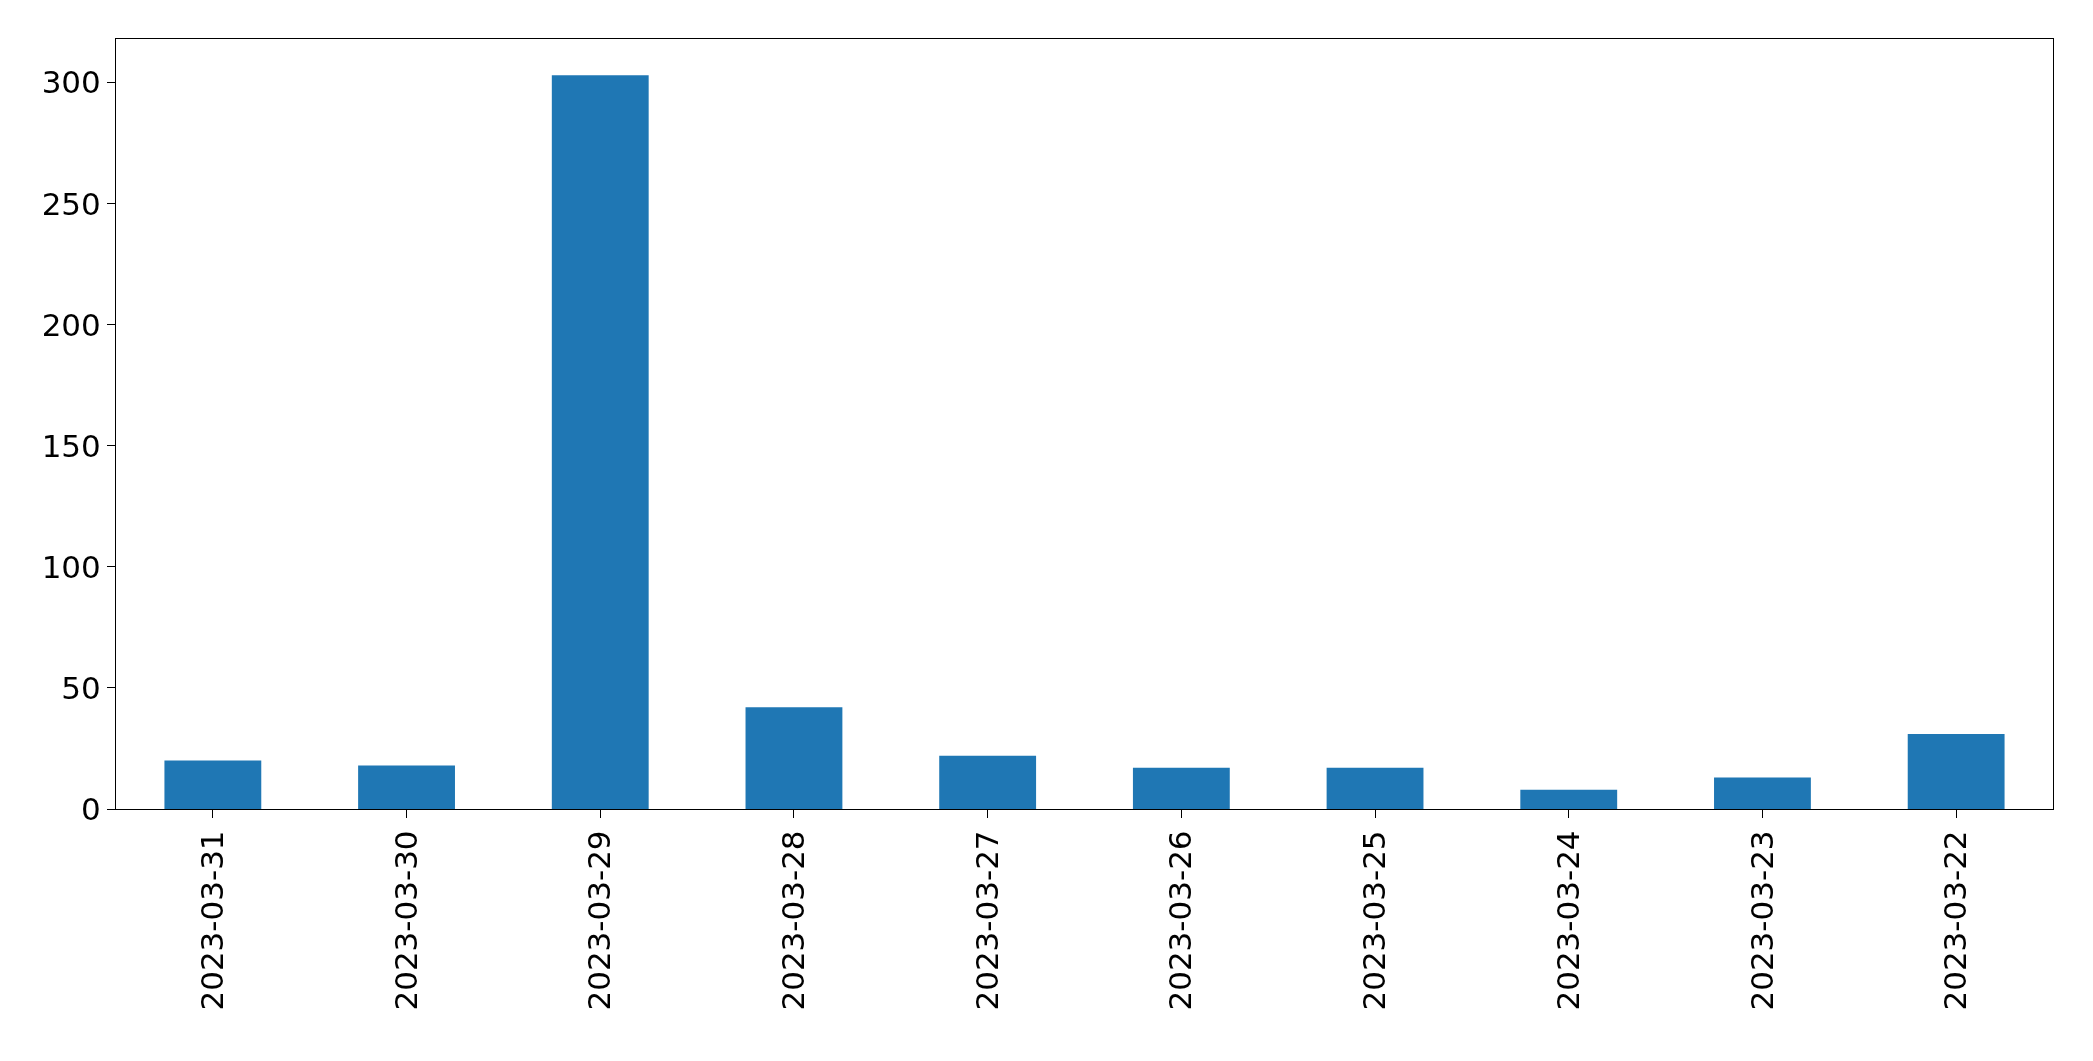 The height and width of the screenshot is (1061, 2093). What do you see at coordinates (71, 566) in the screenshot?
I see `y-tick-label: 100` at bounding box center [71, 566].